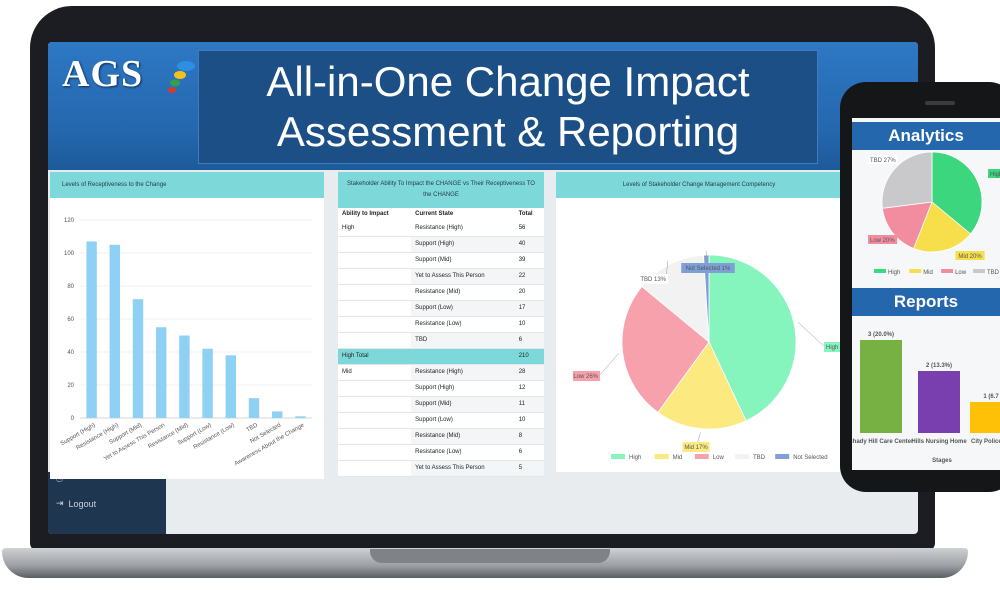 This screenshot has width=1000, height=590. I want to click on slice-label: TBD 27%, so click(883, 161).